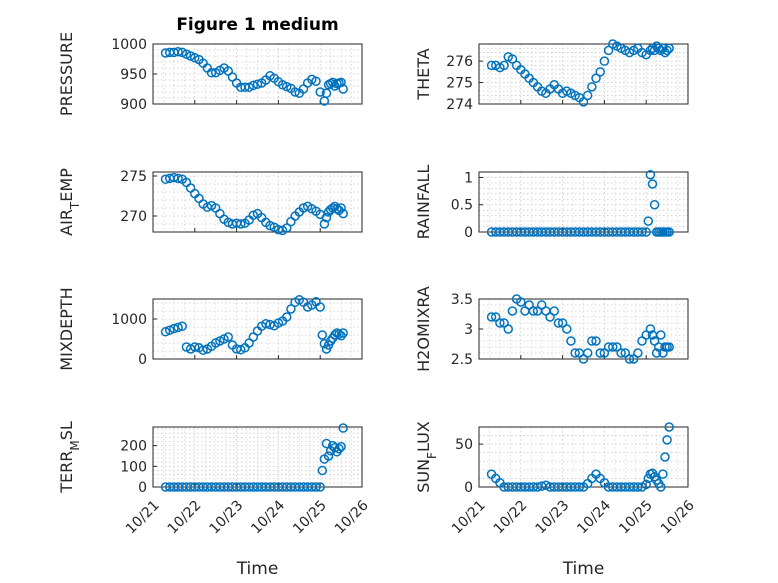 The width and height of the screenshot is (778, 583). Describe the element at coordinates (210, 74) in the screenshot. I see `subplot-pressure: 900 950 1000 PRESSURE` at that location.